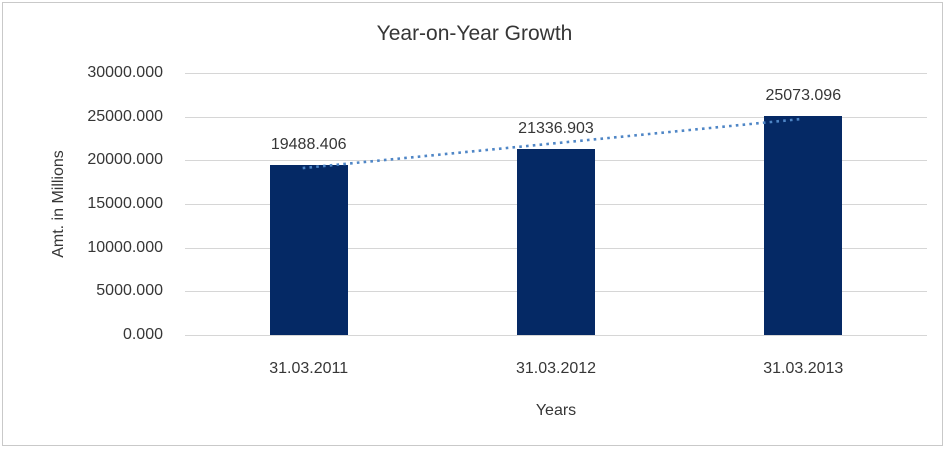  What do you see at coordinates (125, 159) in the screenshot?
I see `y-tick-label: 20000.000` at bounding box center [125, 159].